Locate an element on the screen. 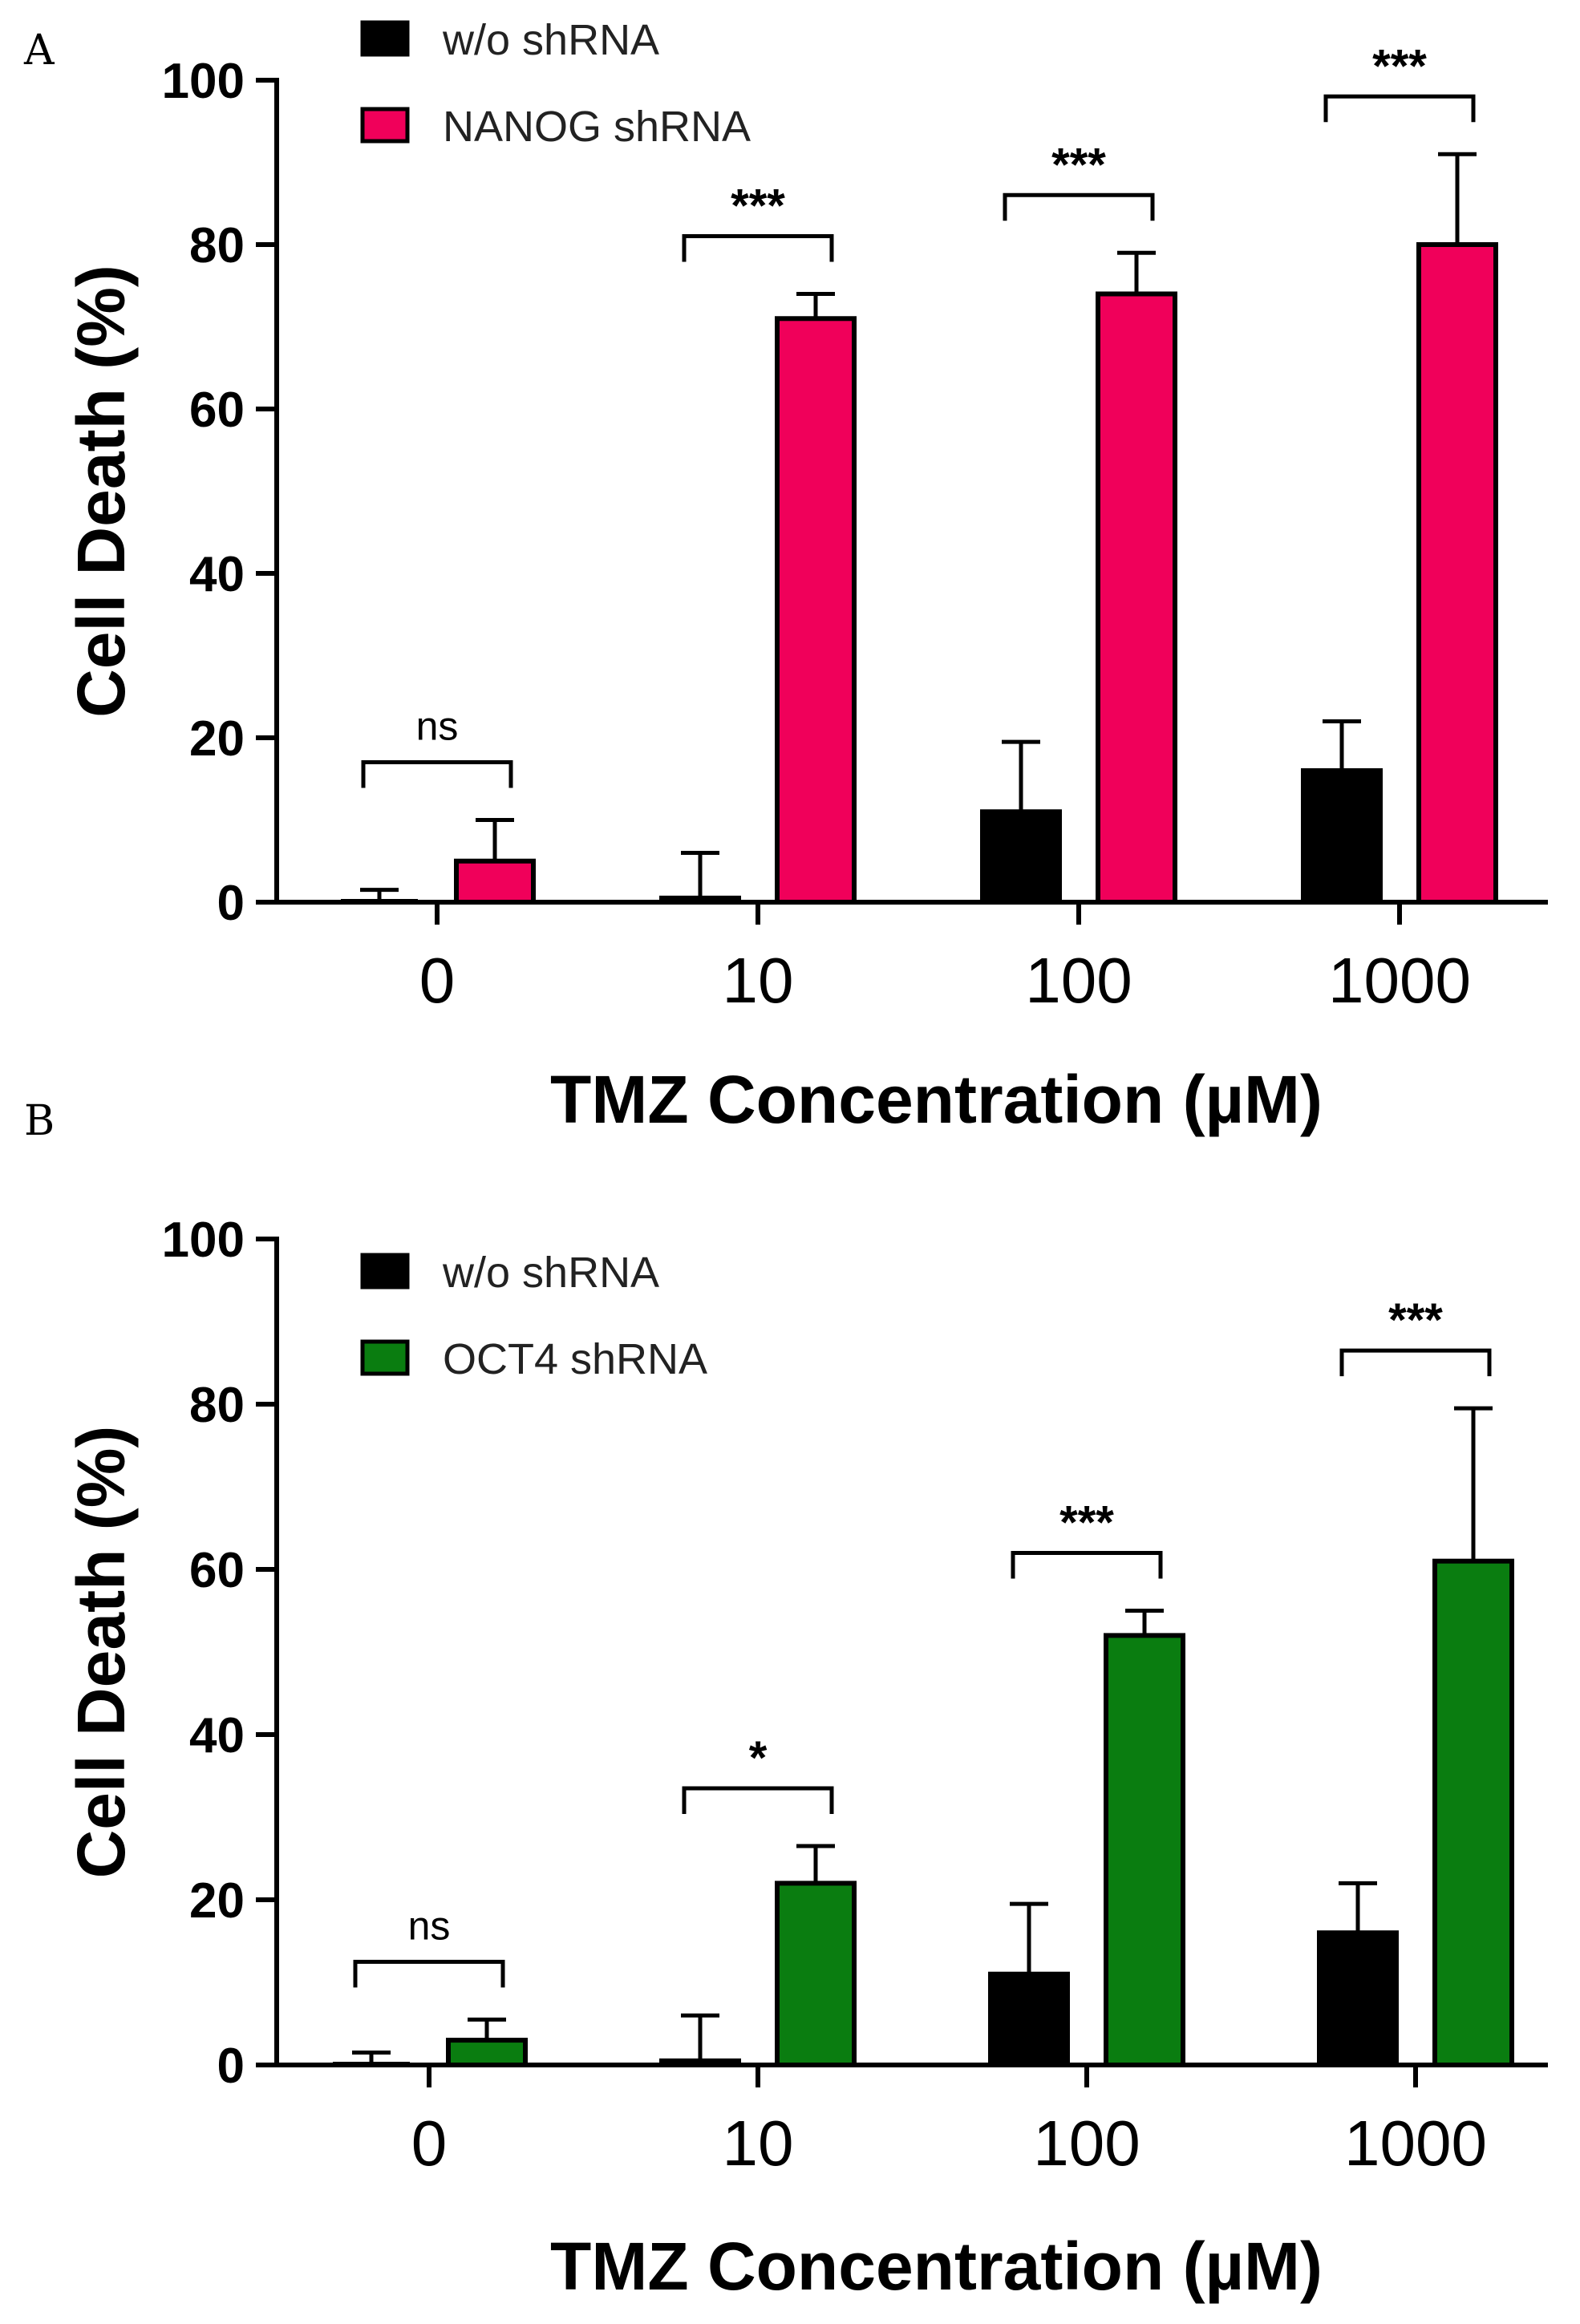  legend: w/o shRNA NANOG shRNA is located at coordinates (555, 83).